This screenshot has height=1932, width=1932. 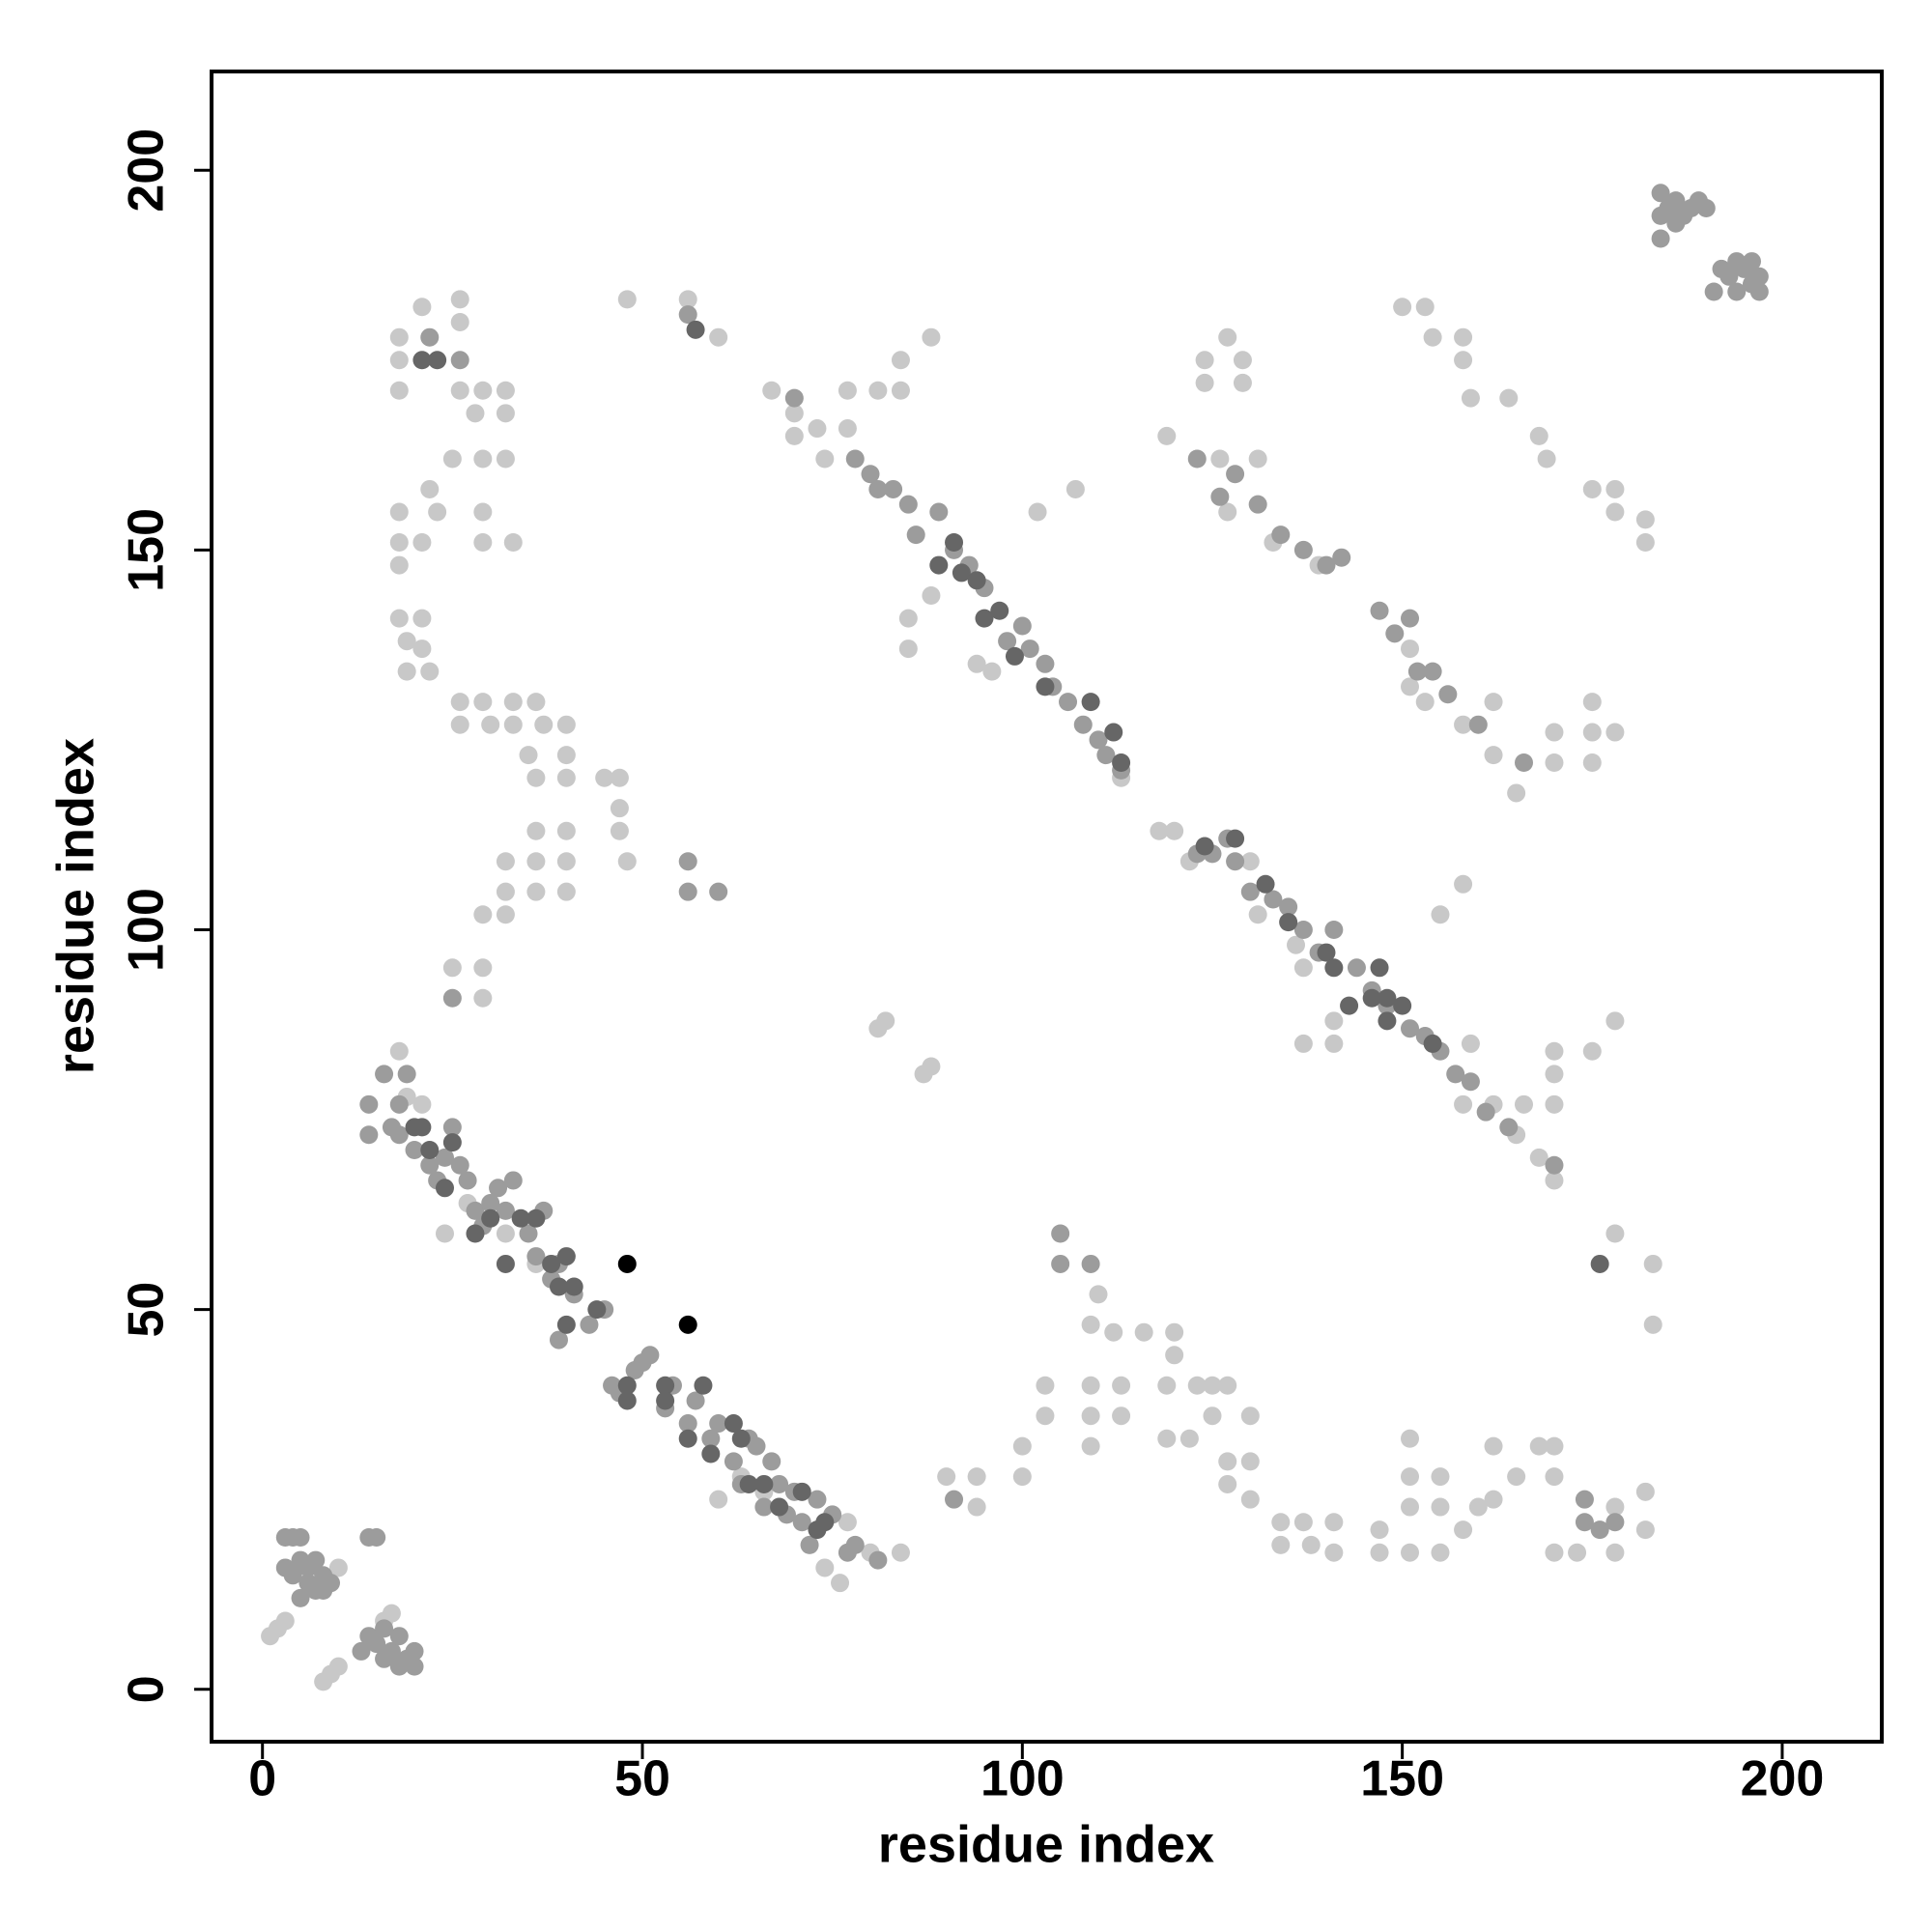 I want to click on x-tick-label: 50, so click(x=642, y=1779).